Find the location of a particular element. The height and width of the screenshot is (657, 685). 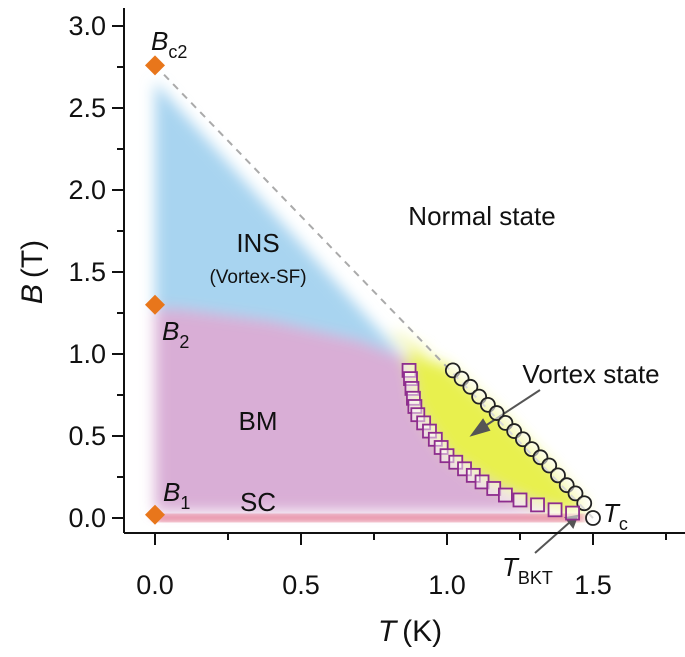

y-tick-label: 1.0 is located at coordinates (87, 354).